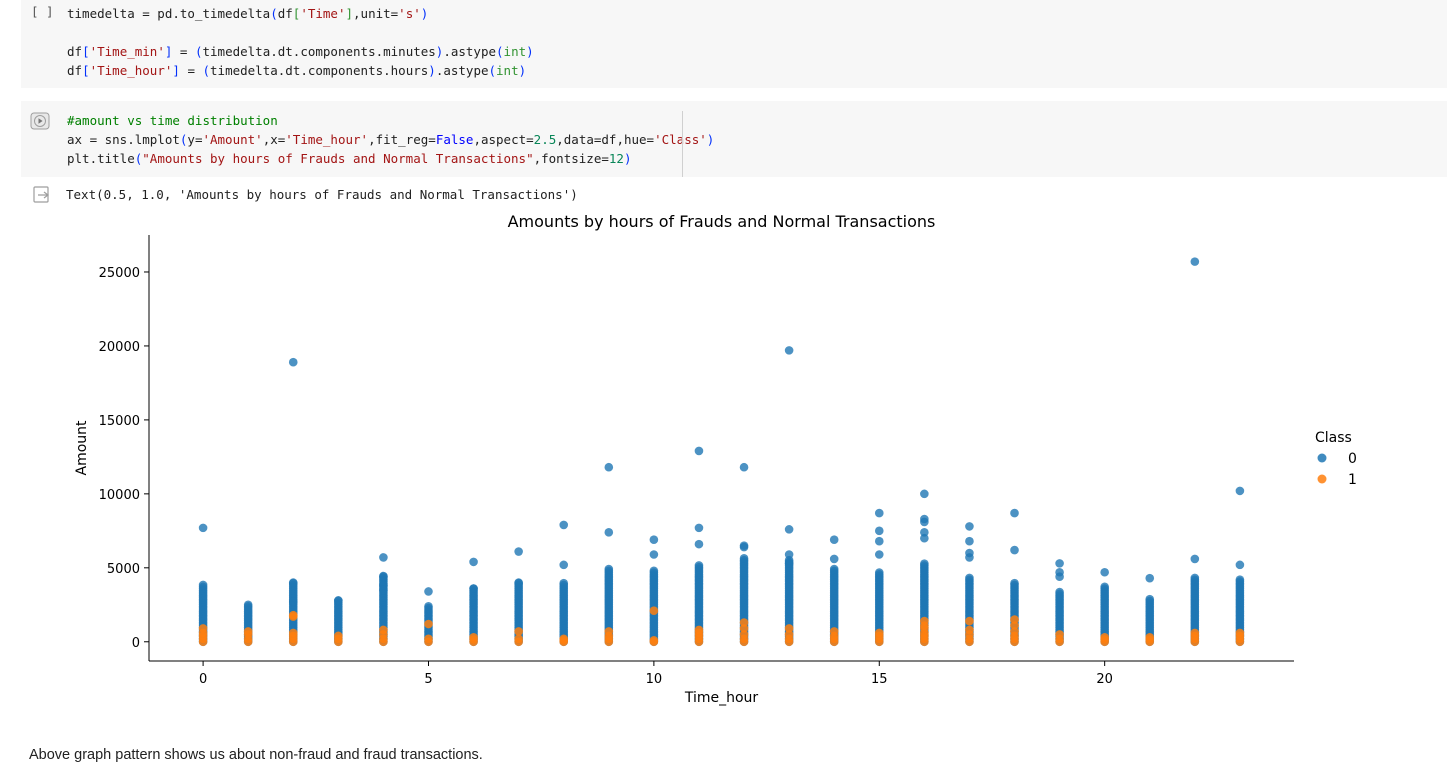  Describe the element at coordinates (119, 495) in the screenshot. I see `y-tick-label: 10000` at that location.